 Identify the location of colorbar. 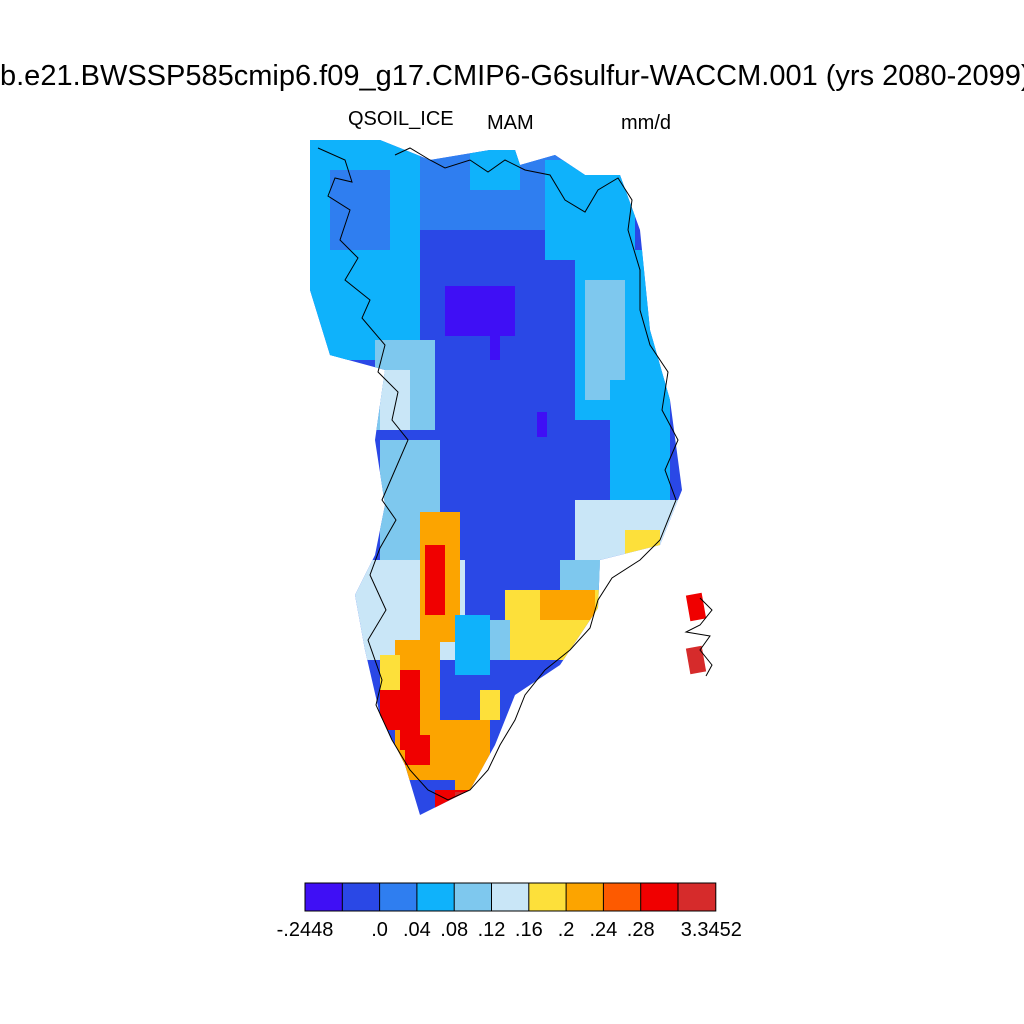
(510, 897).